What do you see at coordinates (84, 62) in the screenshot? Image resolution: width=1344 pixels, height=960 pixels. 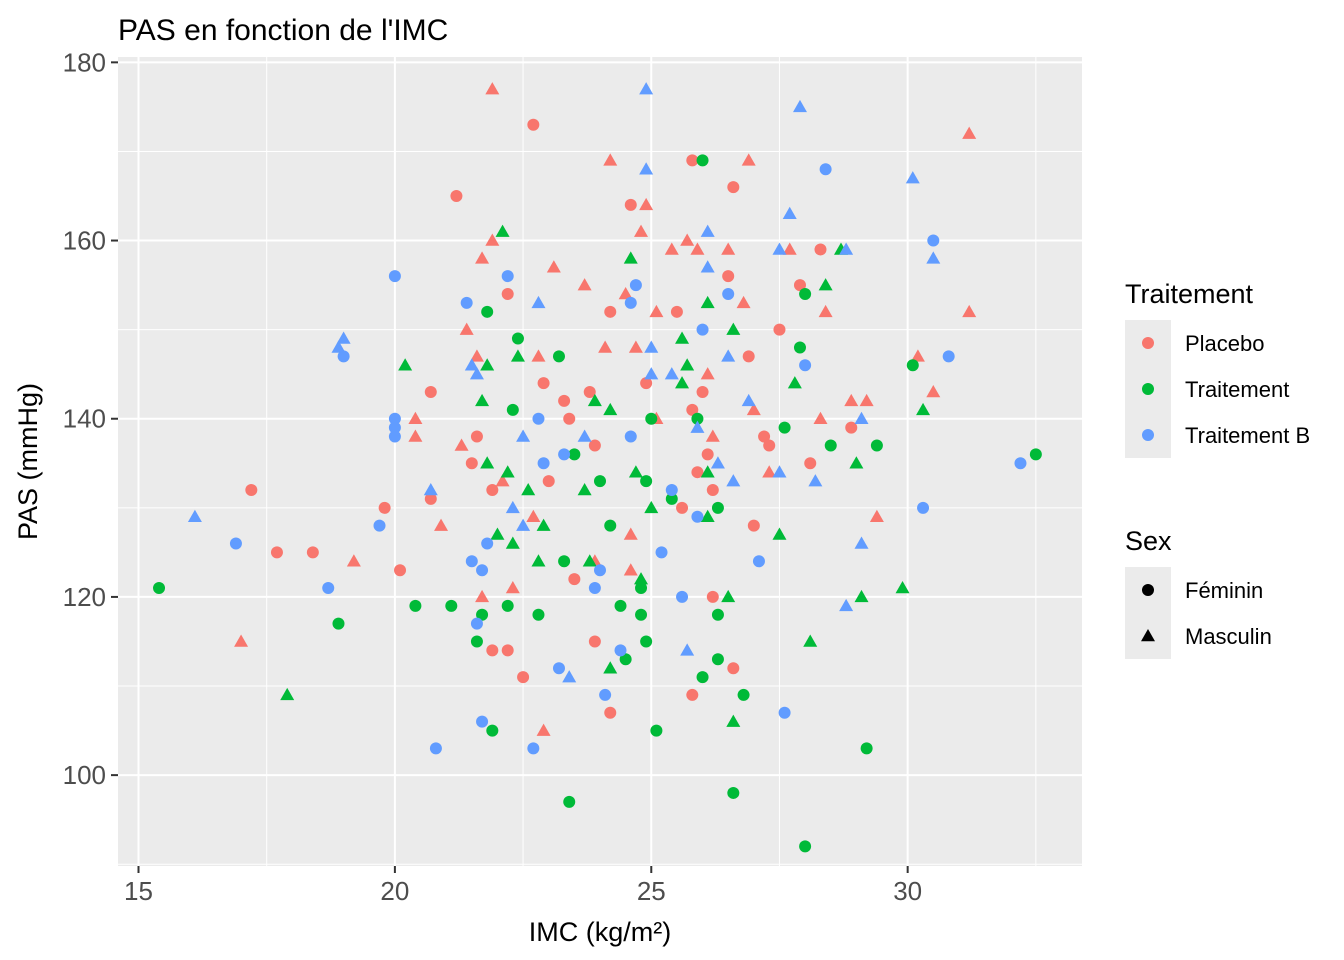 I see `y-tick-label: 180` at bounding box center [84, 62].